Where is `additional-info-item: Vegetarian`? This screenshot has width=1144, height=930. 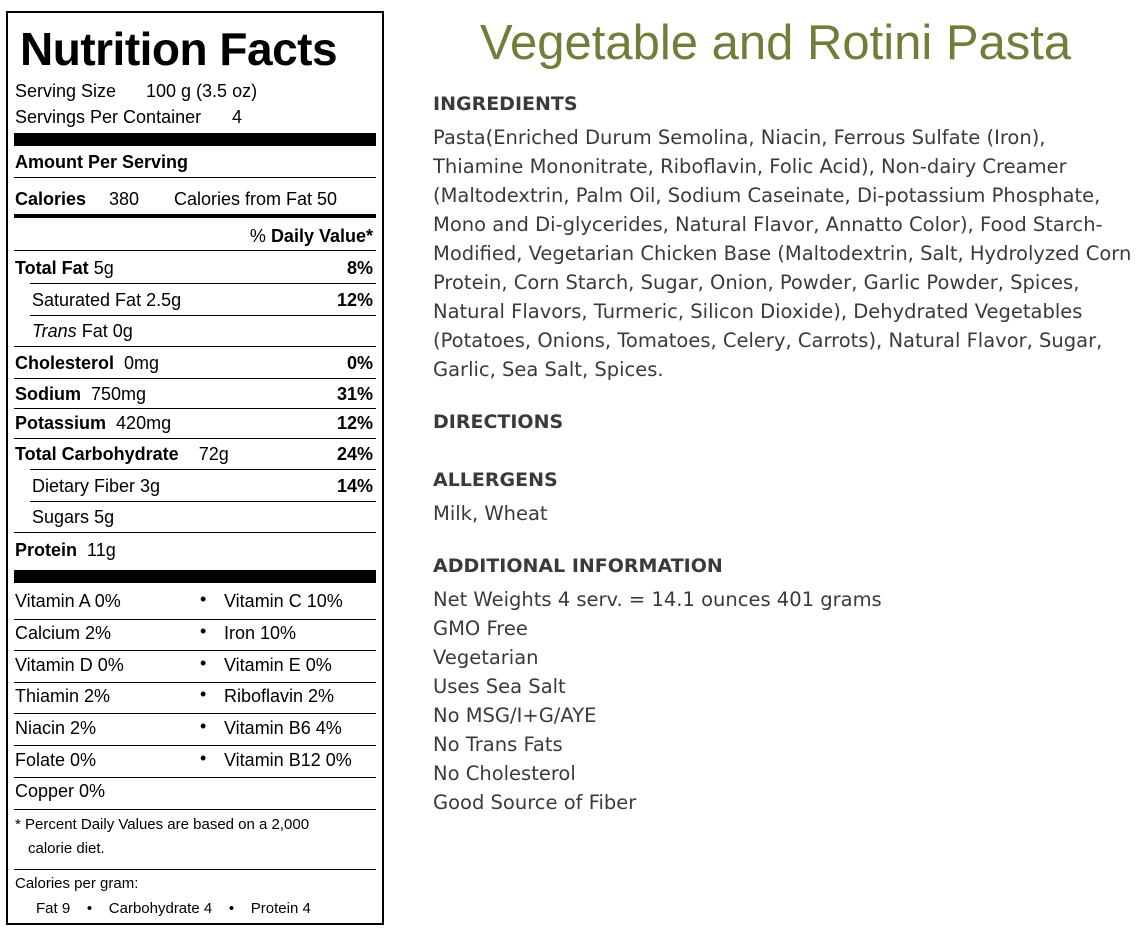 additional-info-item: Vegetarian is located at coordinates (486, 657).